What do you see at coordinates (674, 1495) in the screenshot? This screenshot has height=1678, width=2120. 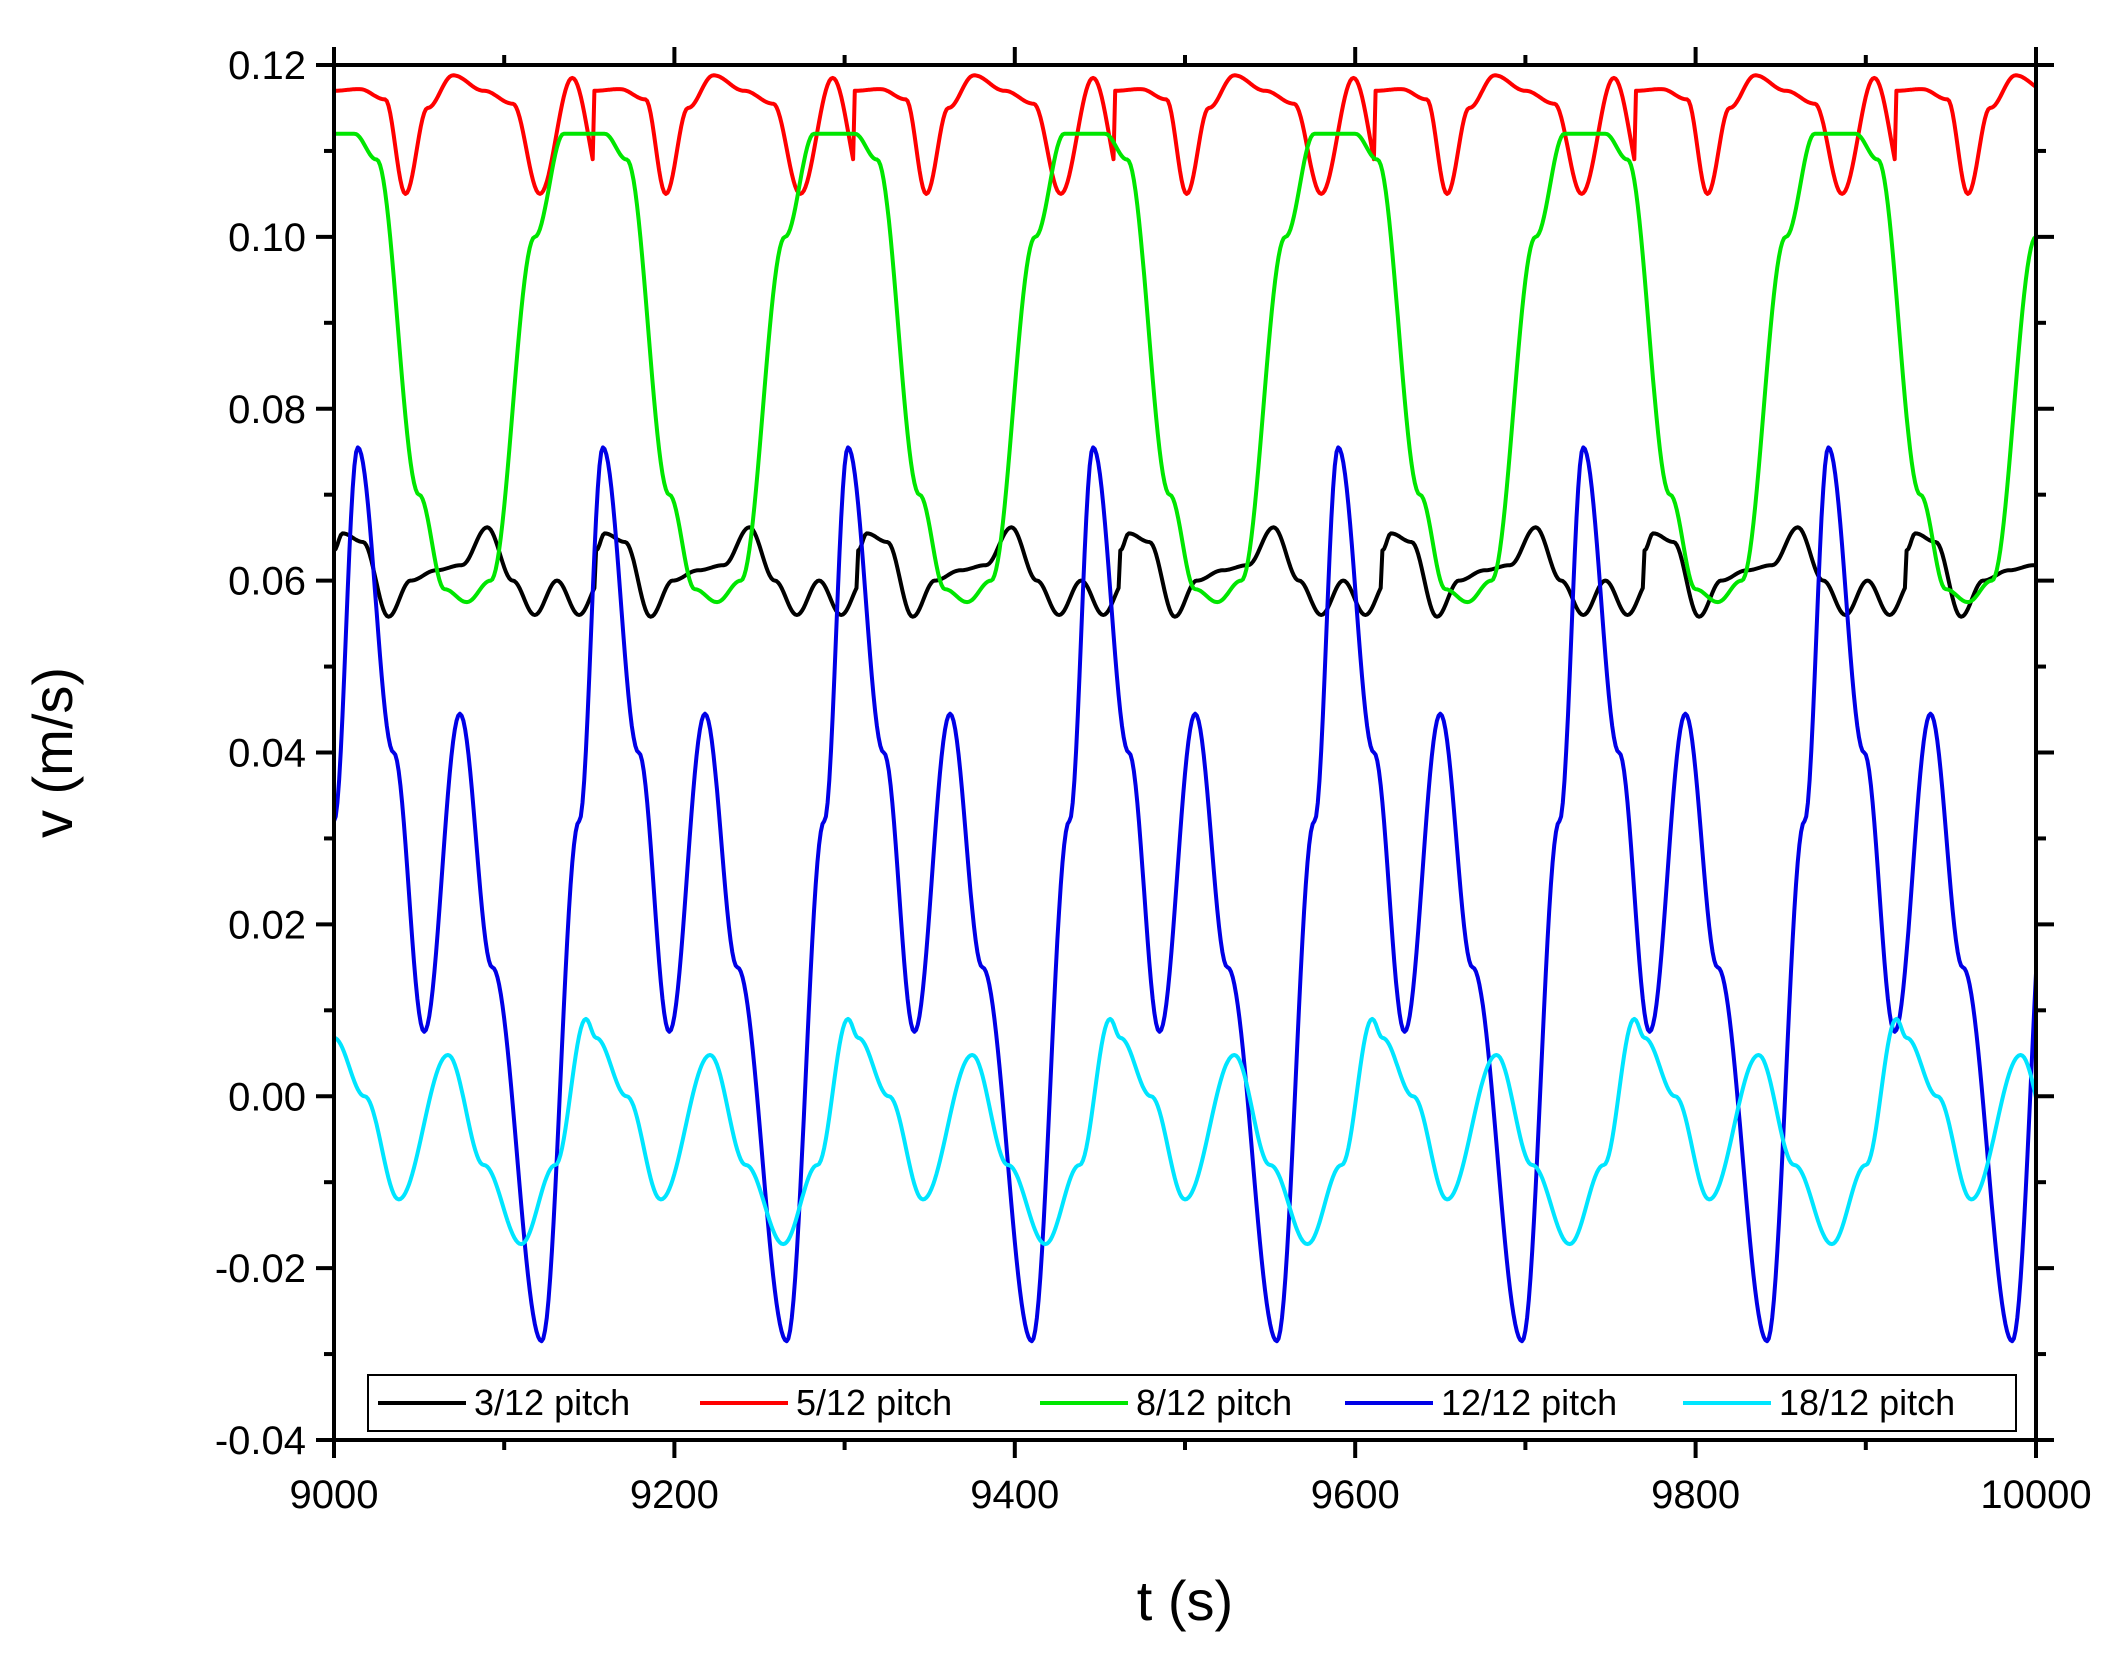 I see `x-tick-label: 9200` at bounding box center [674, 1495].